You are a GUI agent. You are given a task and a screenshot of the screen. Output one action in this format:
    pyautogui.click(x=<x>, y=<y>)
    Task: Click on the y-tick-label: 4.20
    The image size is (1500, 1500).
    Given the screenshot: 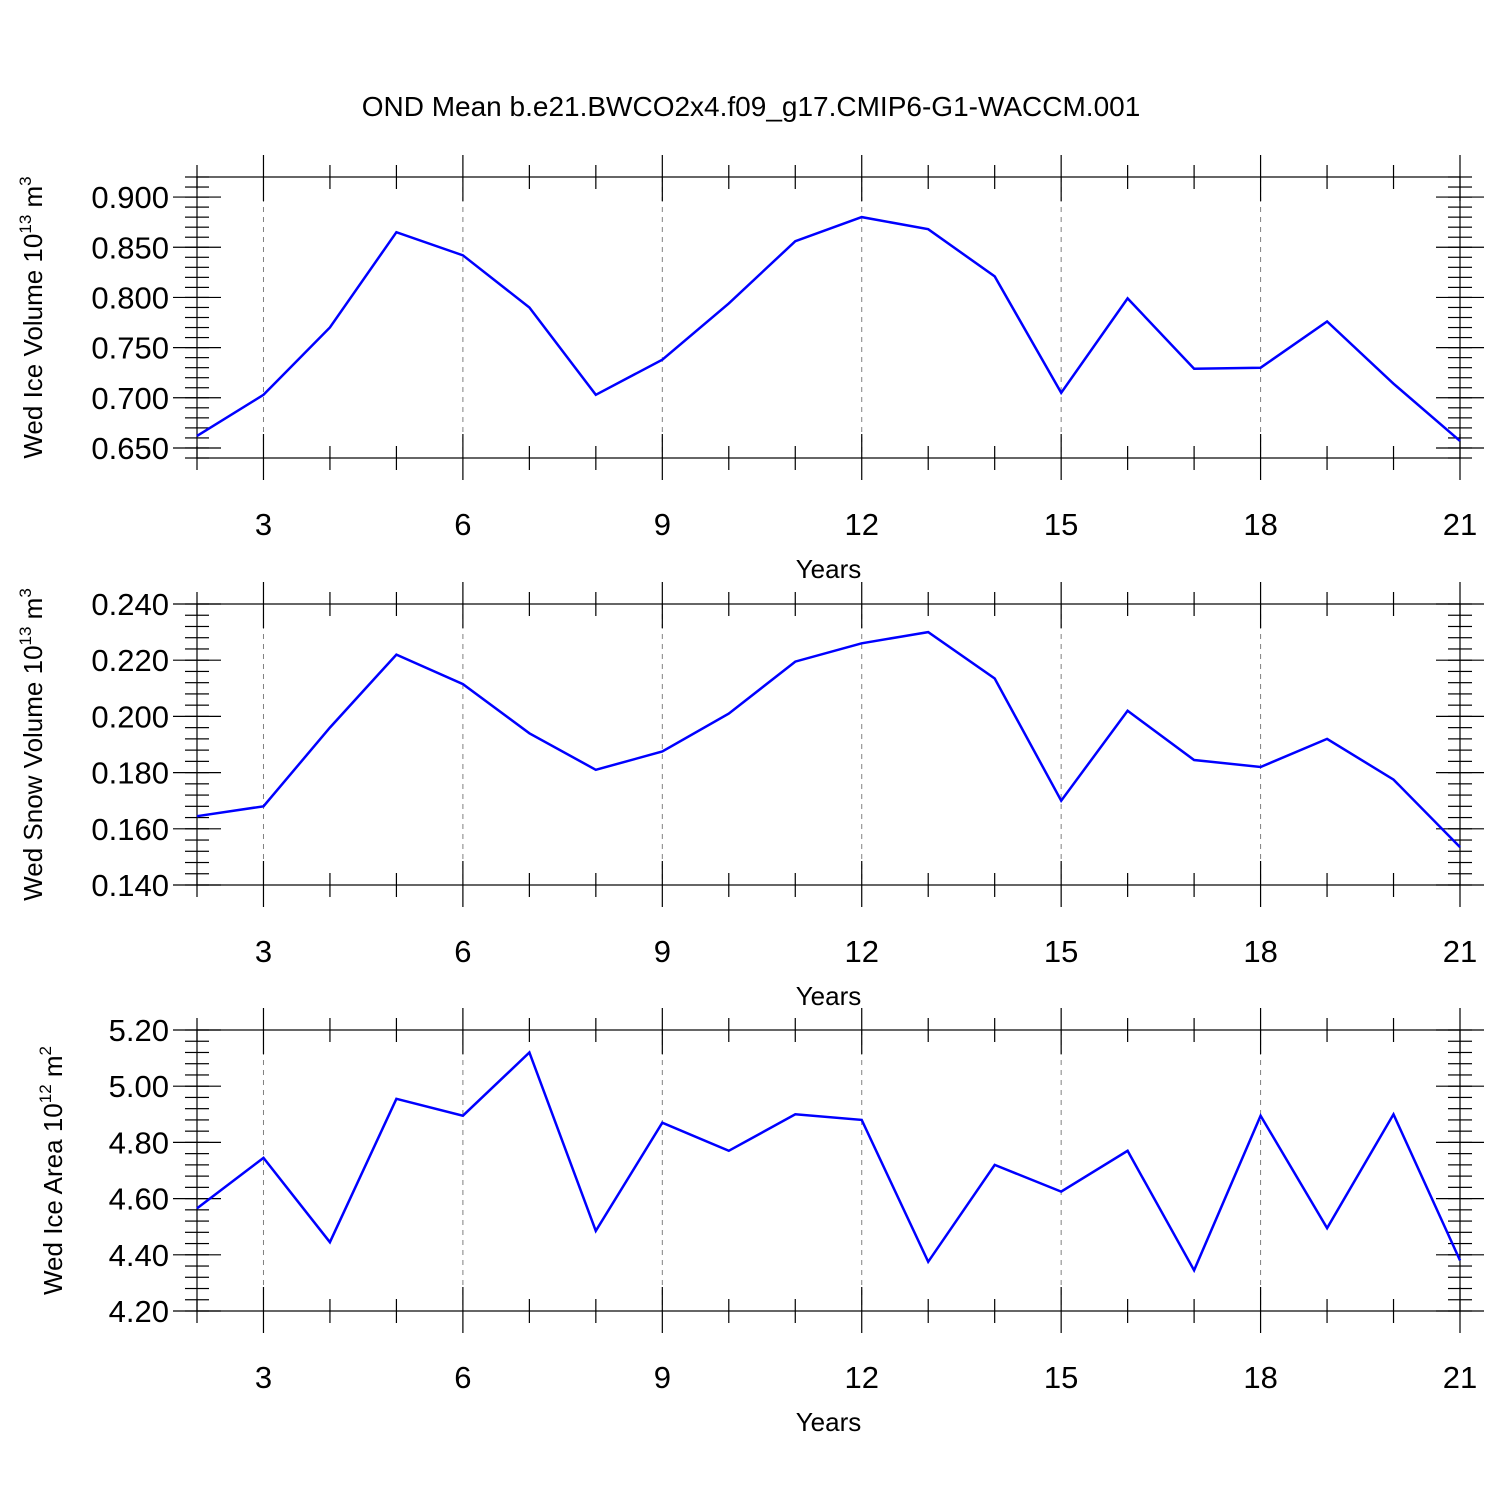 What is the action you would take?
    pyautogui.click(x=139, y=1311)
    